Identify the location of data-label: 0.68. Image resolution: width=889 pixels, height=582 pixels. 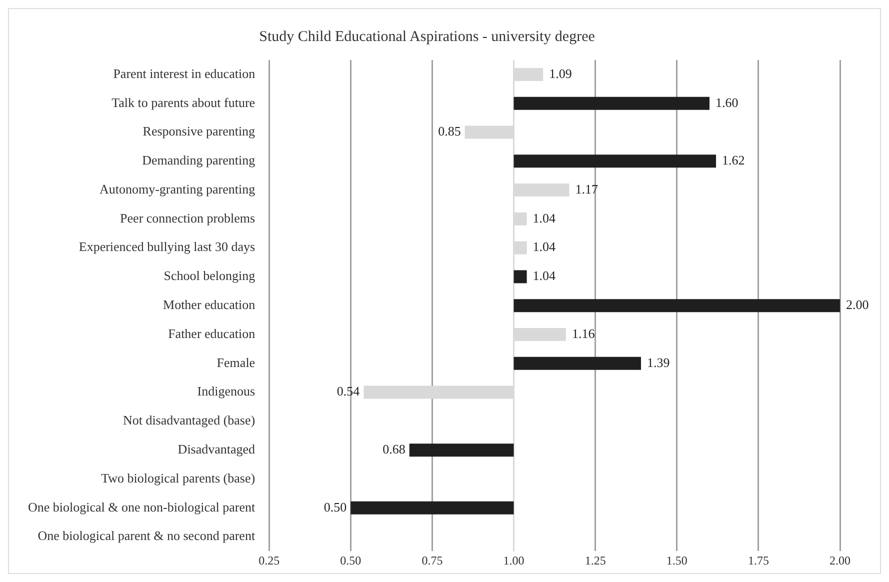
(394, 448).